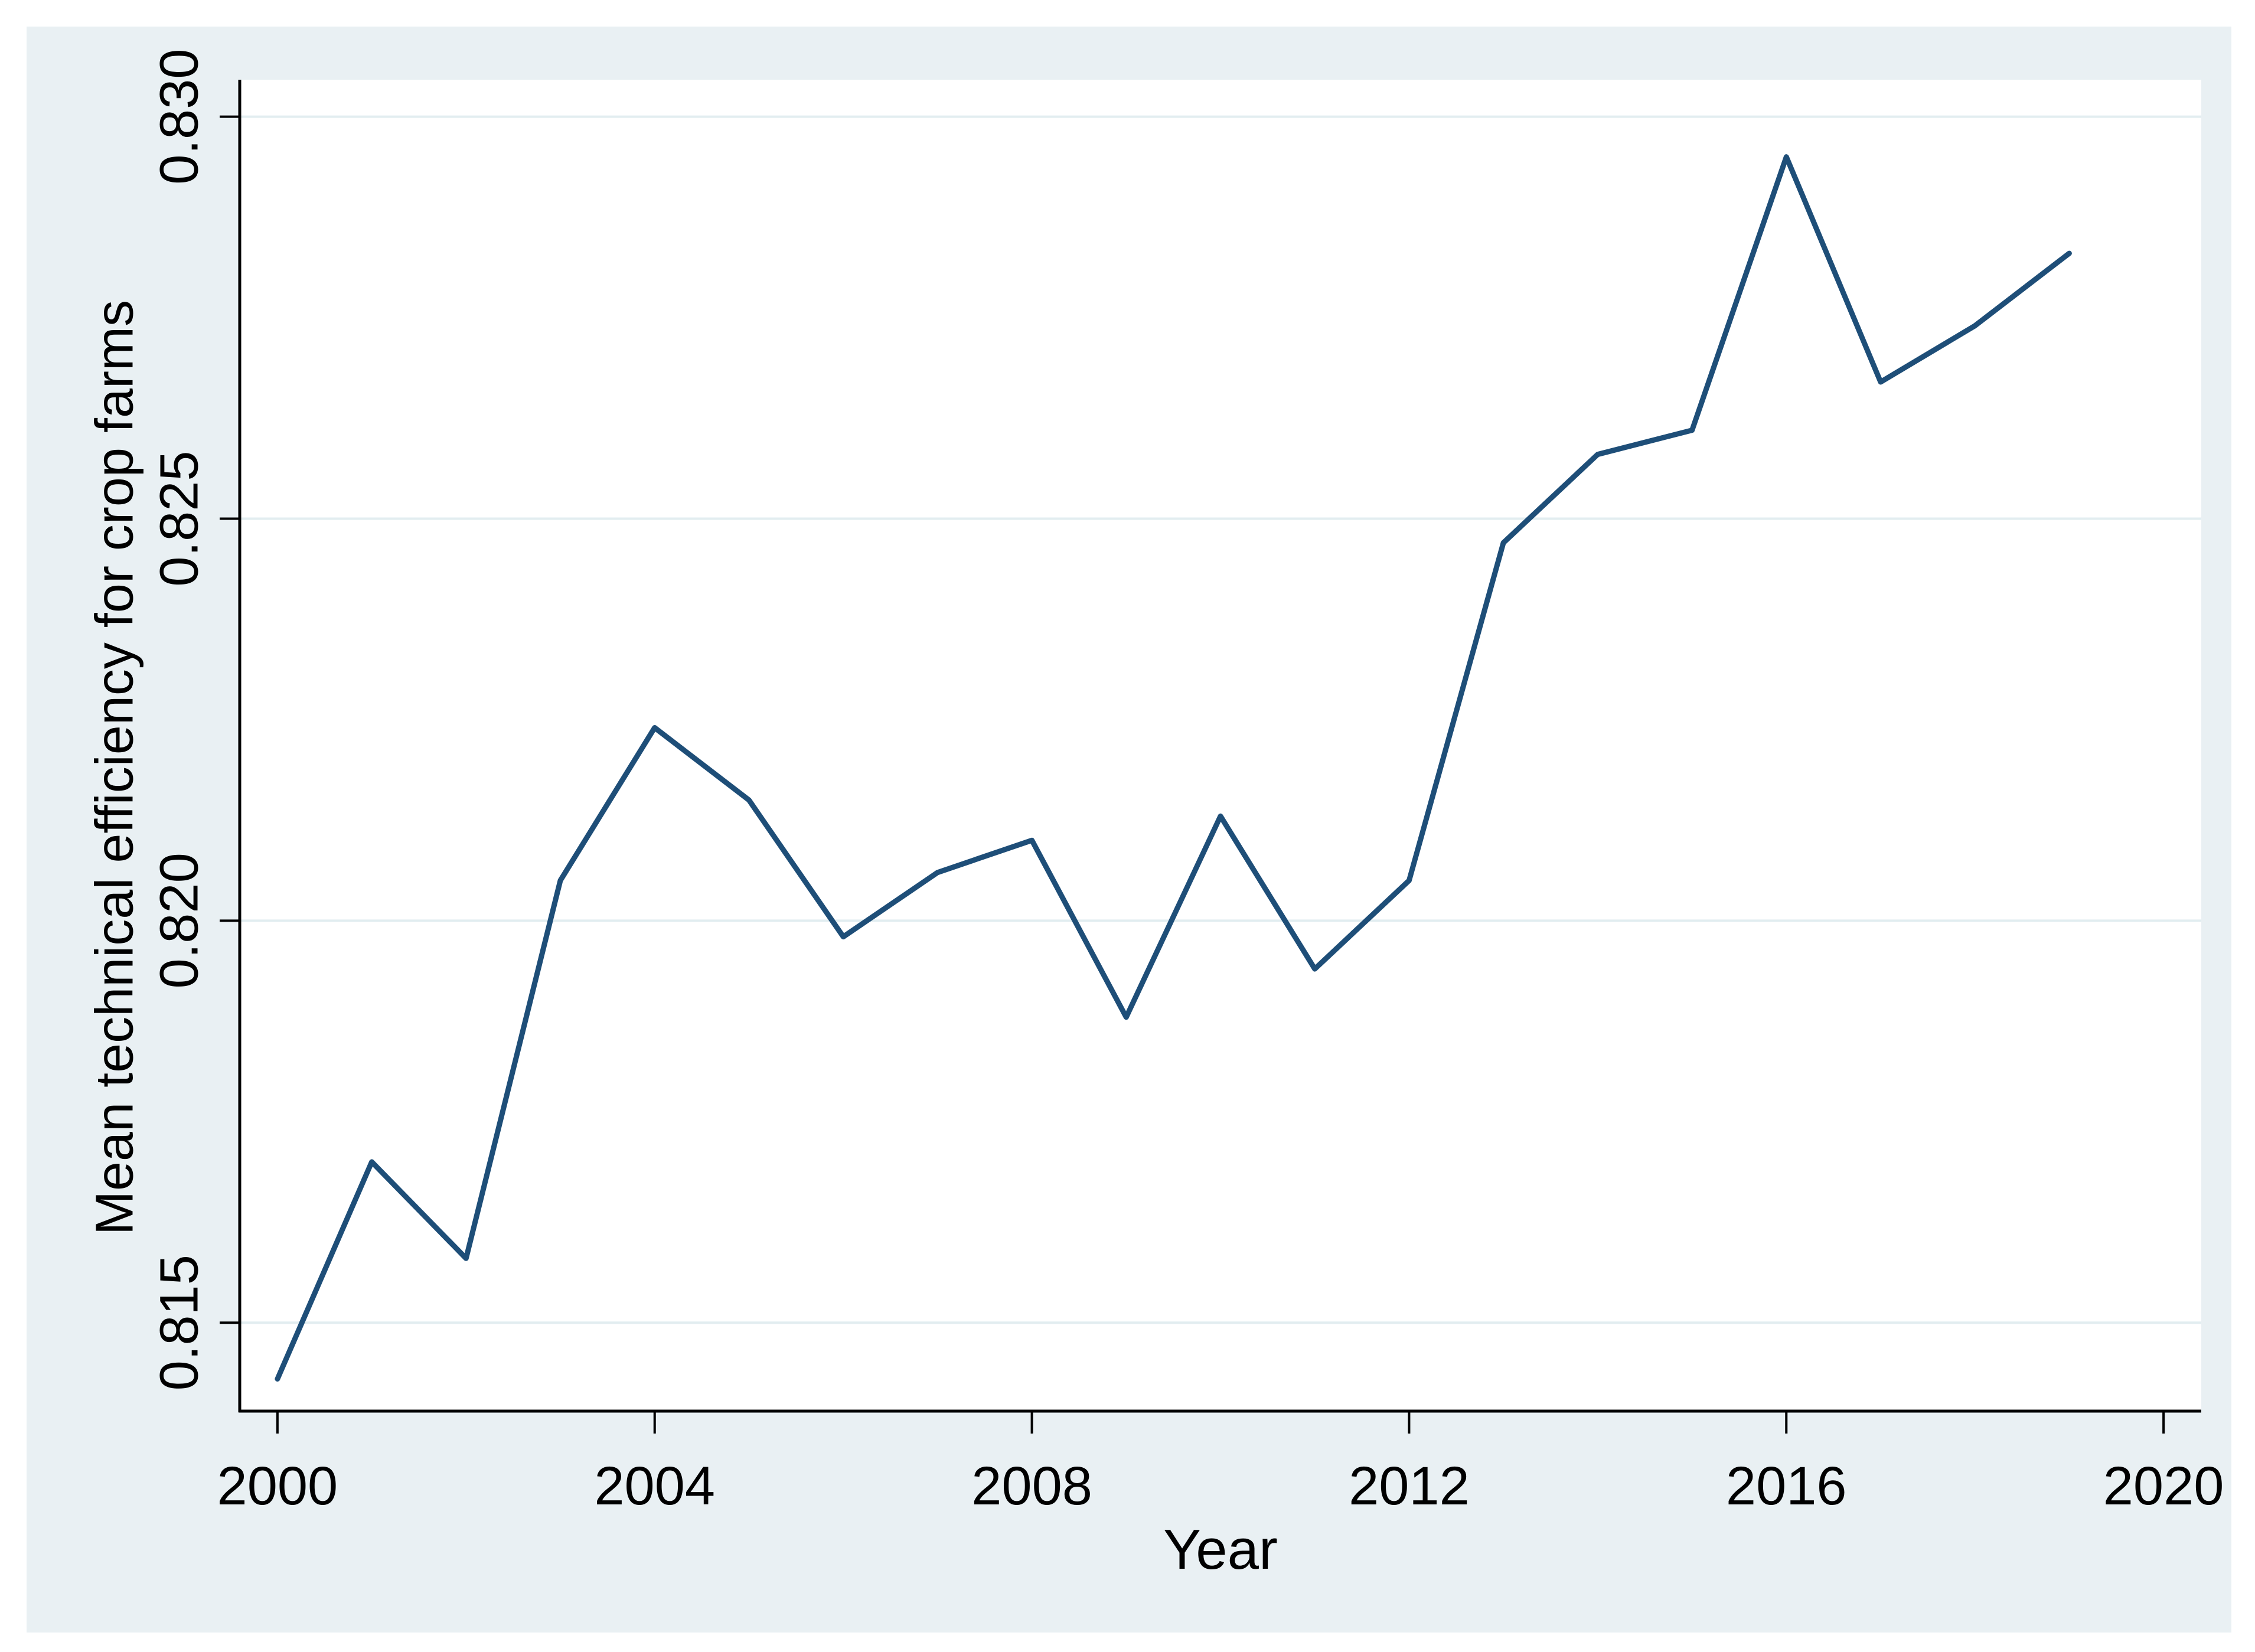 Image resolution: width=2255 pixels, height=1652 pixels. What do you see at coordinates (2163, 1486) in the screenshot?
I see `x-tick-label: 2020` at bounding box center [2163, 1486].